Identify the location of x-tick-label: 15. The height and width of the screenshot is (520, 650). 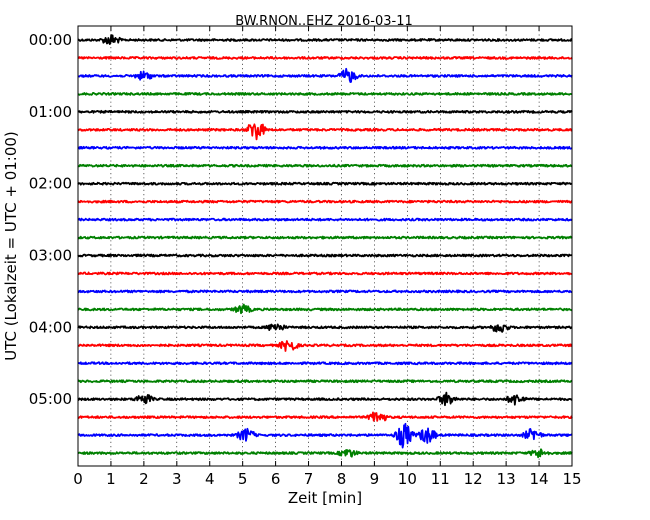
(571, 479).